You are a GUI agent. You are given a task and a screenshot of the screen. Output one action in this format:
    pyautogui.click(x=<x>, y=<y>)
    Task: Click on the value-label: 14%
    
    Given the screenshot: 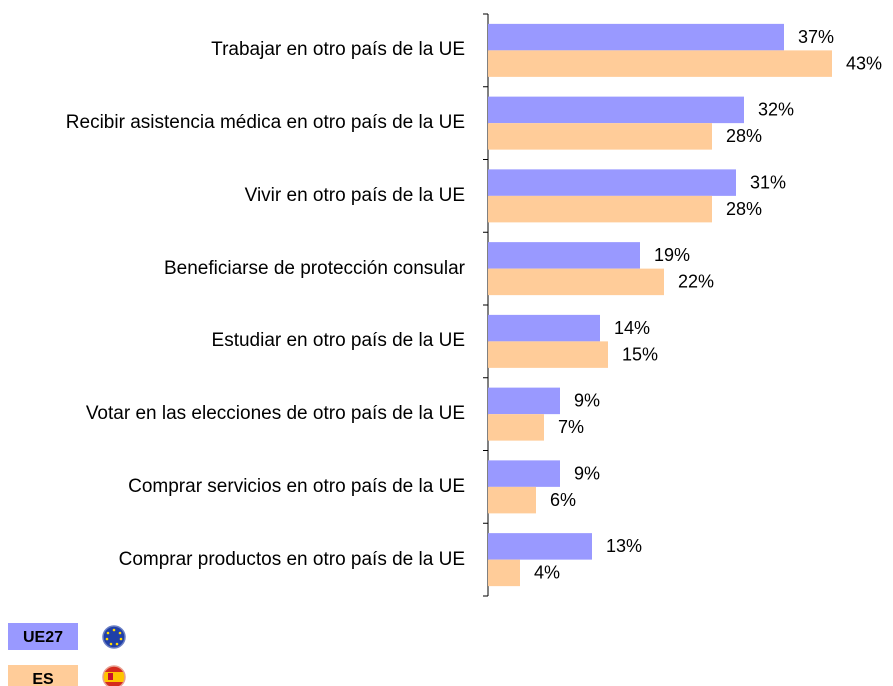 What is the action you would take?
    pyautogui.click(x=632, y=328)
    